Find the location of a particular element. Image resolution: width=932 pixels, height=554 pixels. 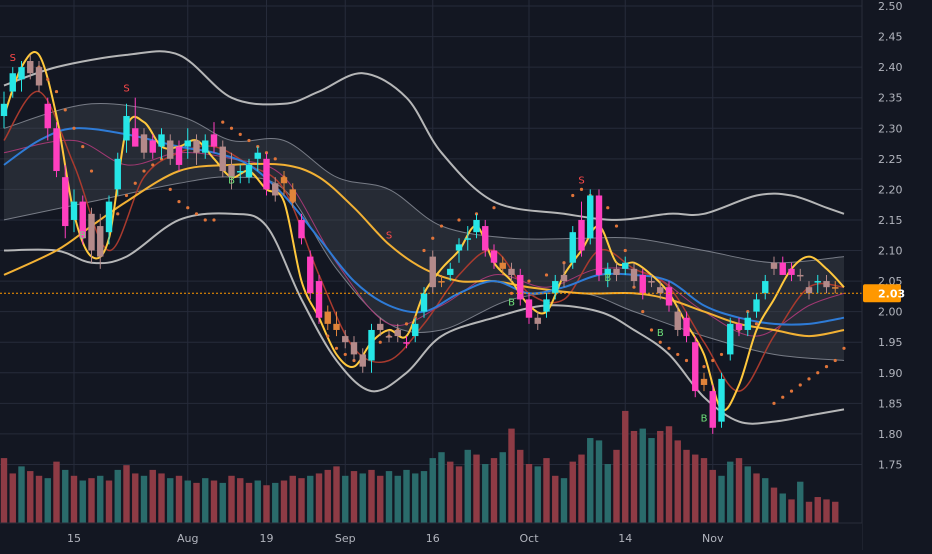

time-axis: 15 Aug 19 Sep 16 Oct 14 Nov is located at coordinates (395, 538).